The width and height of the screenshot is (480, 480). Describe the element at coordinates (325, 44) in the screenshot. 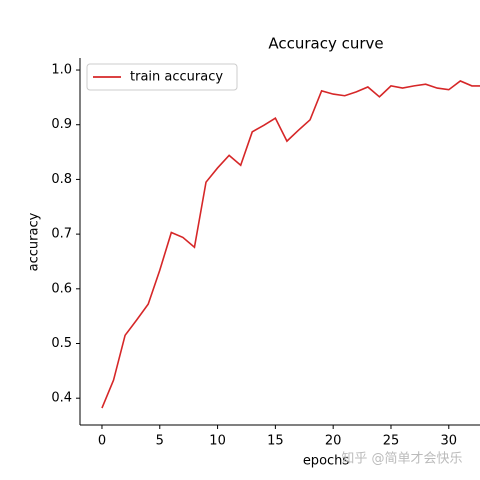

I see `chart-title: Accuracy curve` at that location.